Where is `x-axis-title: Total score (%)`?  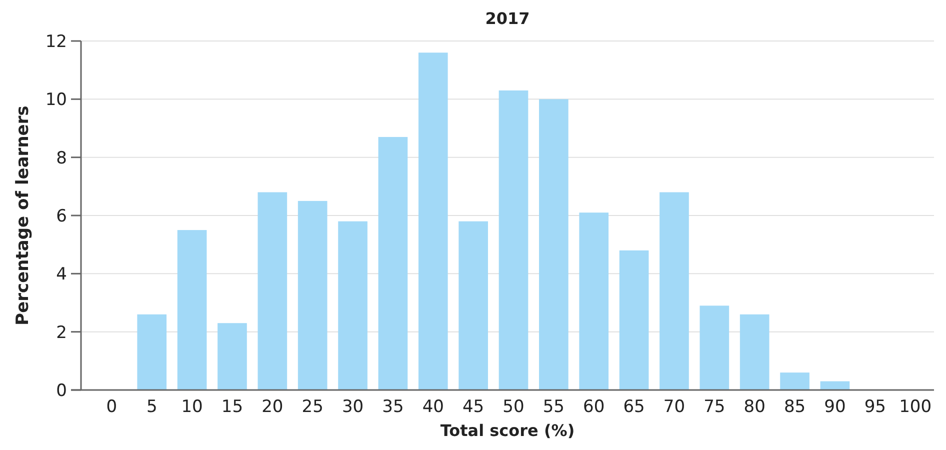
x-axis-title: Total score (%) is located at coordinates (507, 430).